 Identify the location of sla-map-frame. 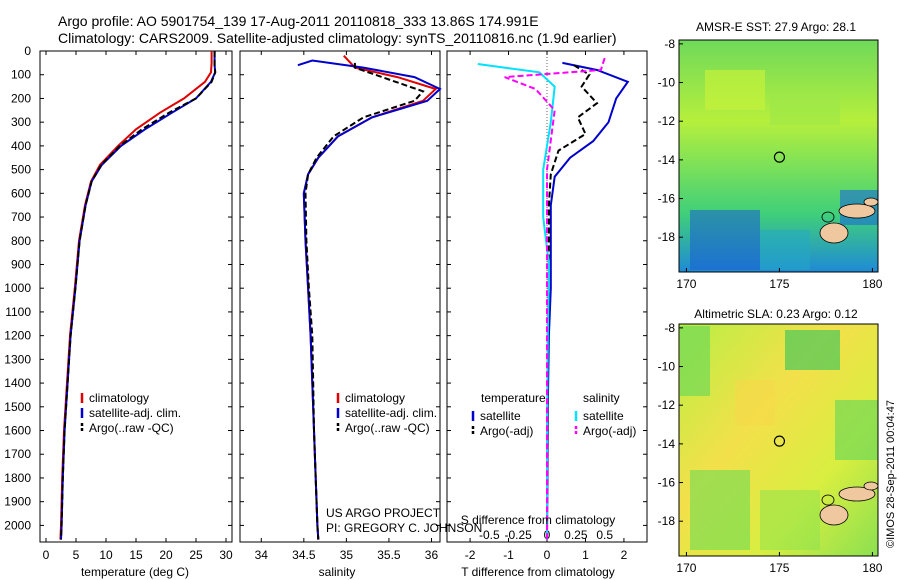
(778, 440).